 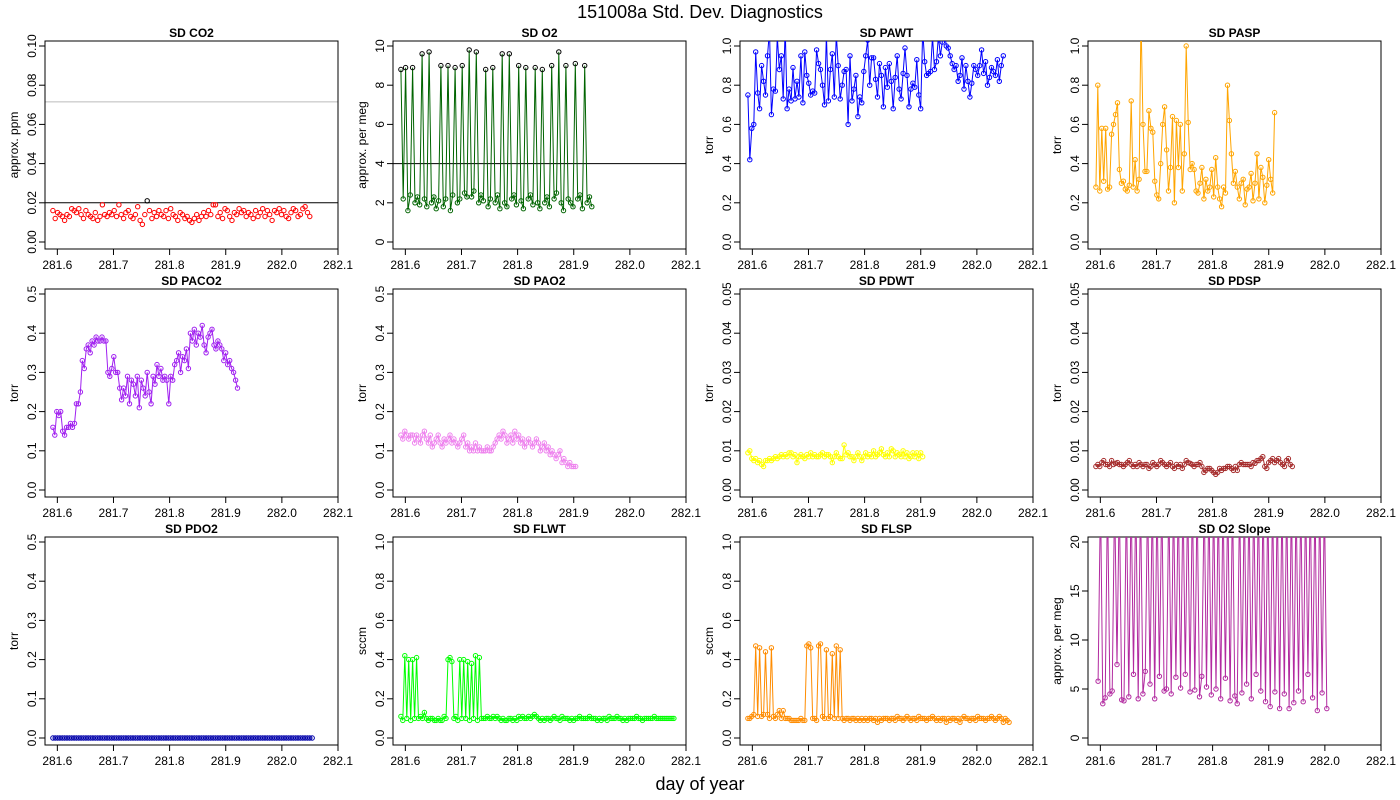 What do you see at coordinates (878, 683) in the screenshot?
I see `series-line` at bounding box center [878, 683].